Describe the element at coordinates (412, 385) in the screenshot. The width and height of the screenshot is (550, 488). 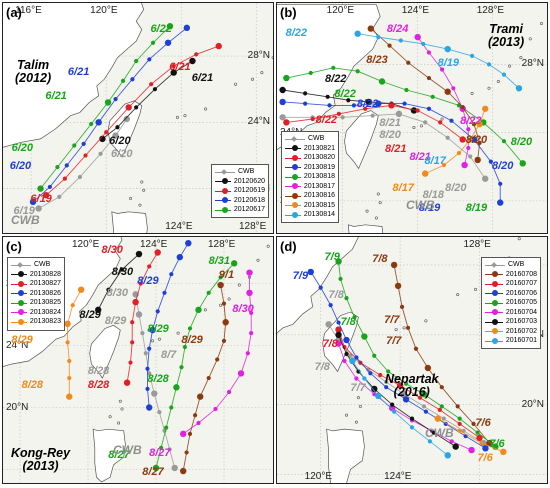
I see `storm-name: Nepartak (2016)` at that location.